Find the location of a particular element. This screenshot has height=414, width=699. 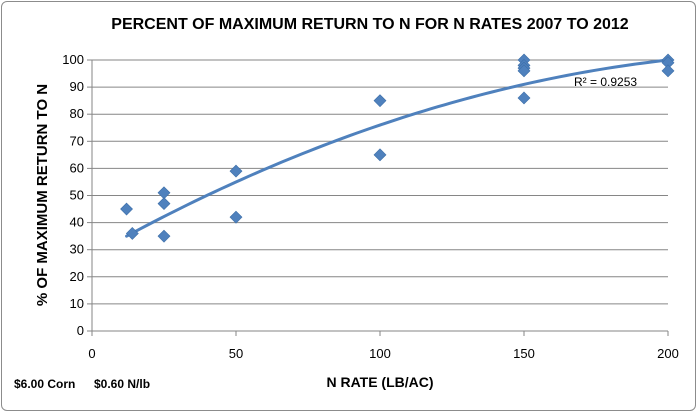

x-tick-label: 50 is located at coordinates (236, 353).